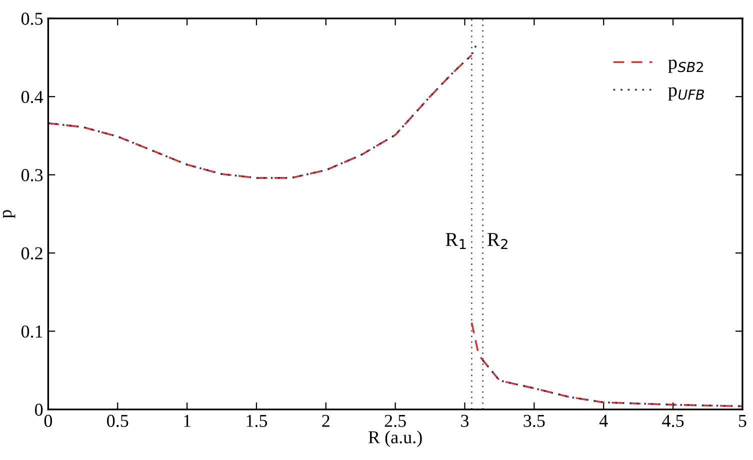 The height and width of the screenshot is (460, 753). I want to click on y-tick-label: 0.4, so click(32, 97).